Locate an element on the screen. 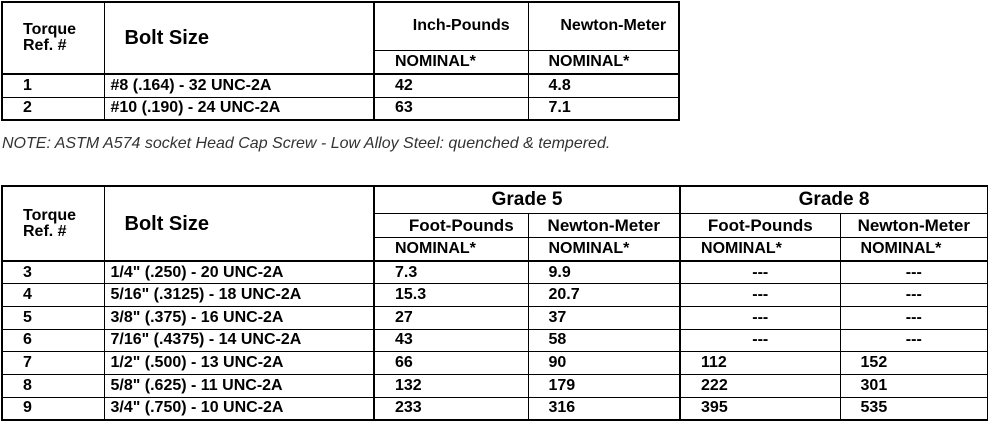 This screenshot has height=432, width=988. grade-header: Grade 5 is located at coordinates (527, 199).